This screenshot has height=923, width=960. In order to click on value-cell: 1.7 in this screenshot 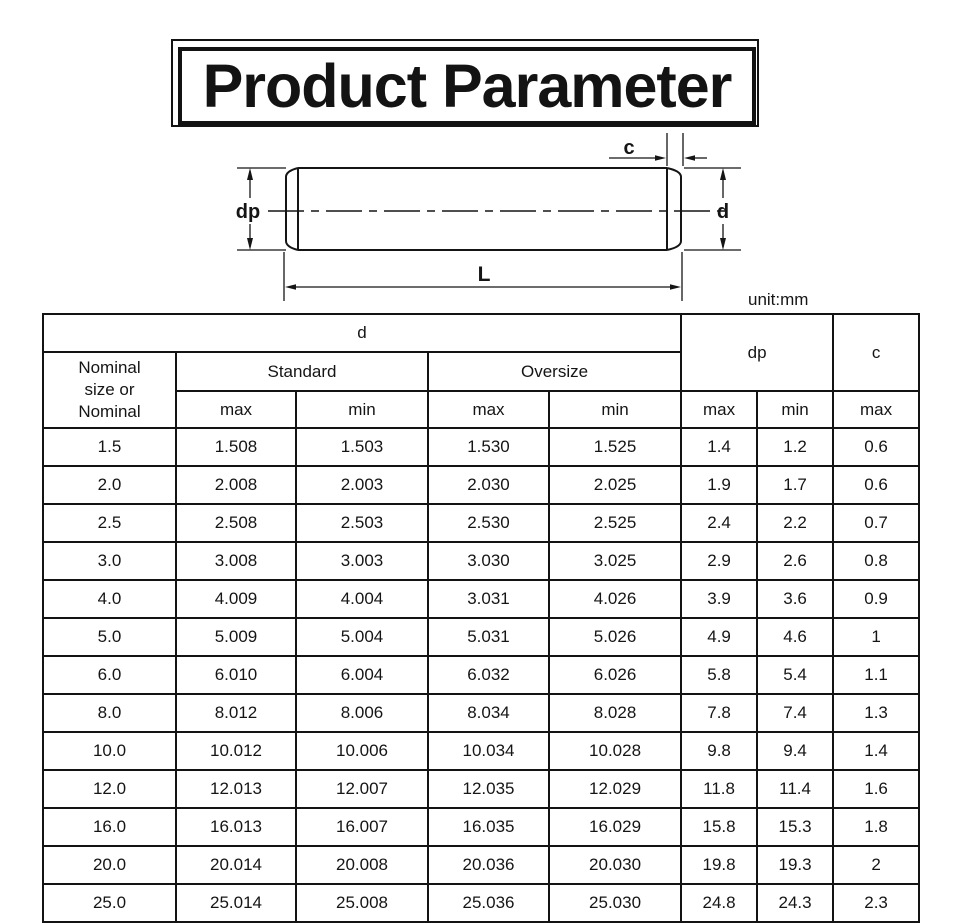, I will do `click(795, 485)`.